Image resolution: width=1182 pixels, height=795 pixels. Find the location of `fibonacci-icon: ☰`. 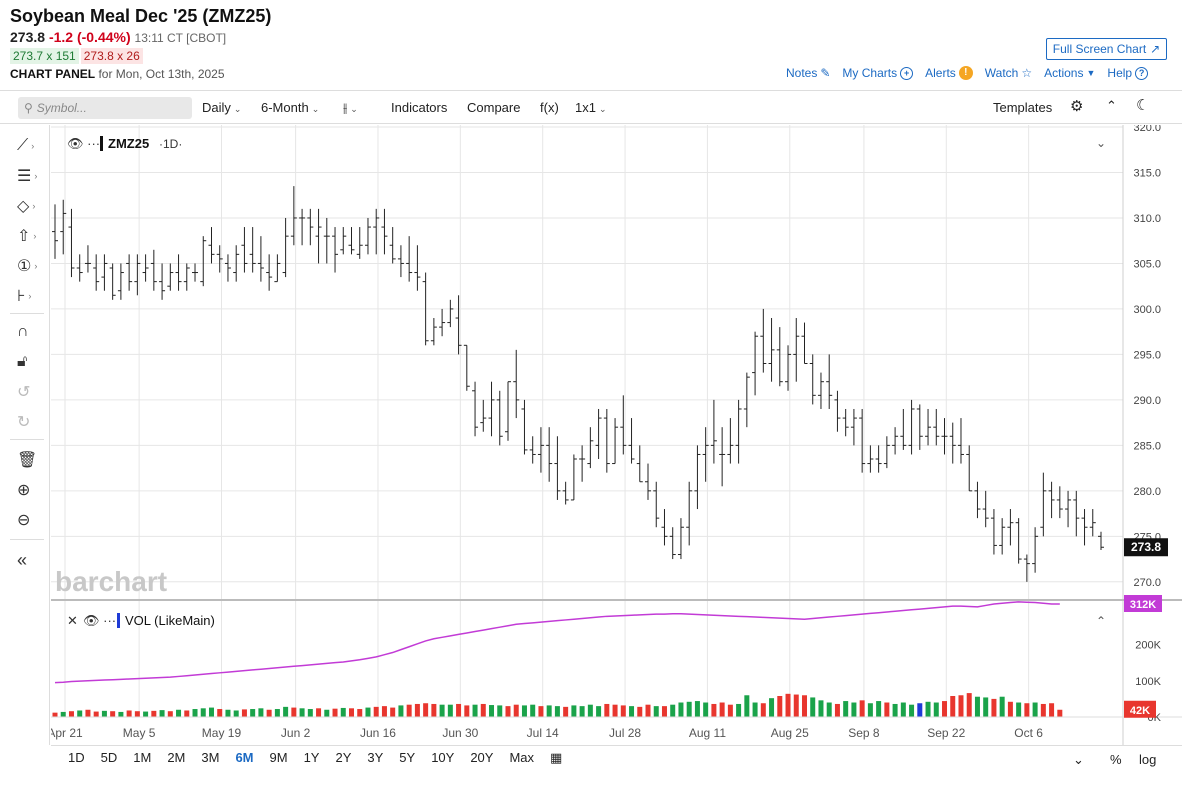

fibonacci-icon: ☰ is located at coordinates (24, 176).